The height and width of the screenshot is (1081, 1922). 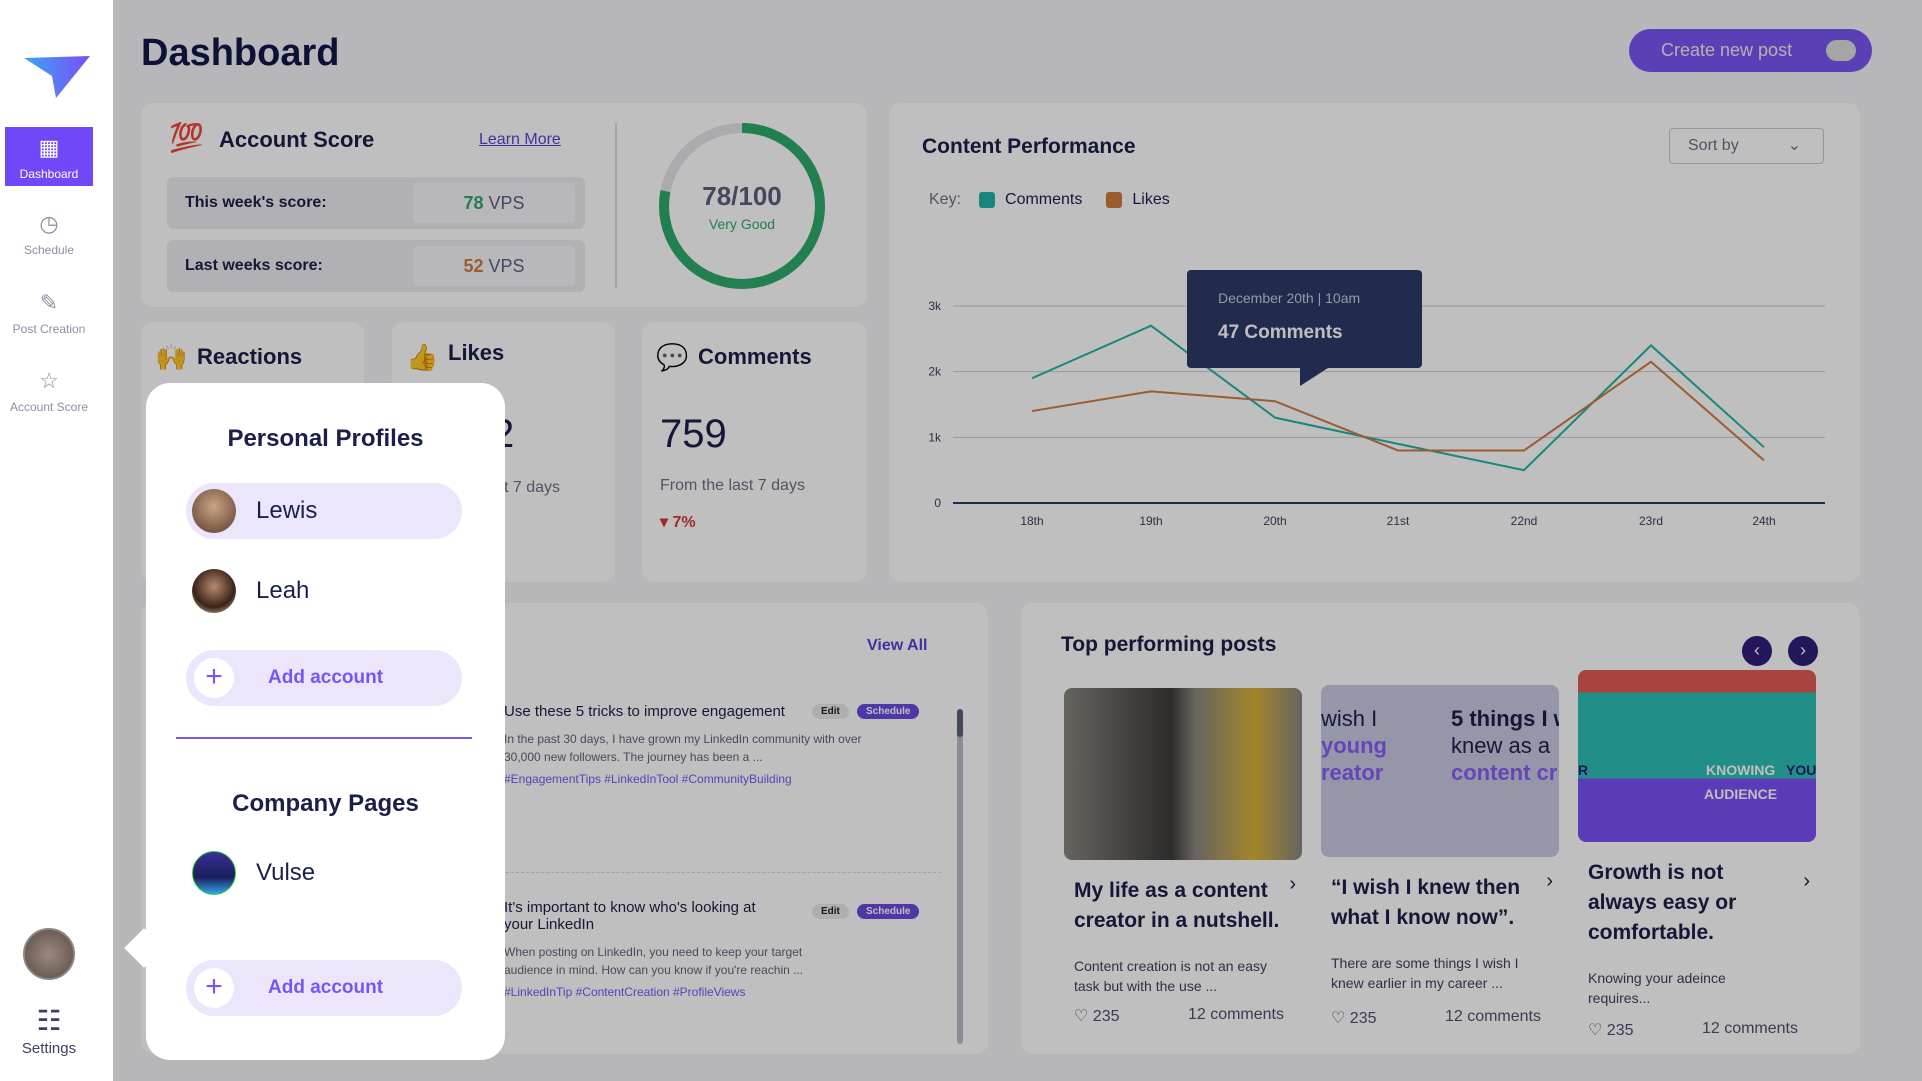 I want to click on add-personal-account-button: + Add account, so click(x=324, y=678).